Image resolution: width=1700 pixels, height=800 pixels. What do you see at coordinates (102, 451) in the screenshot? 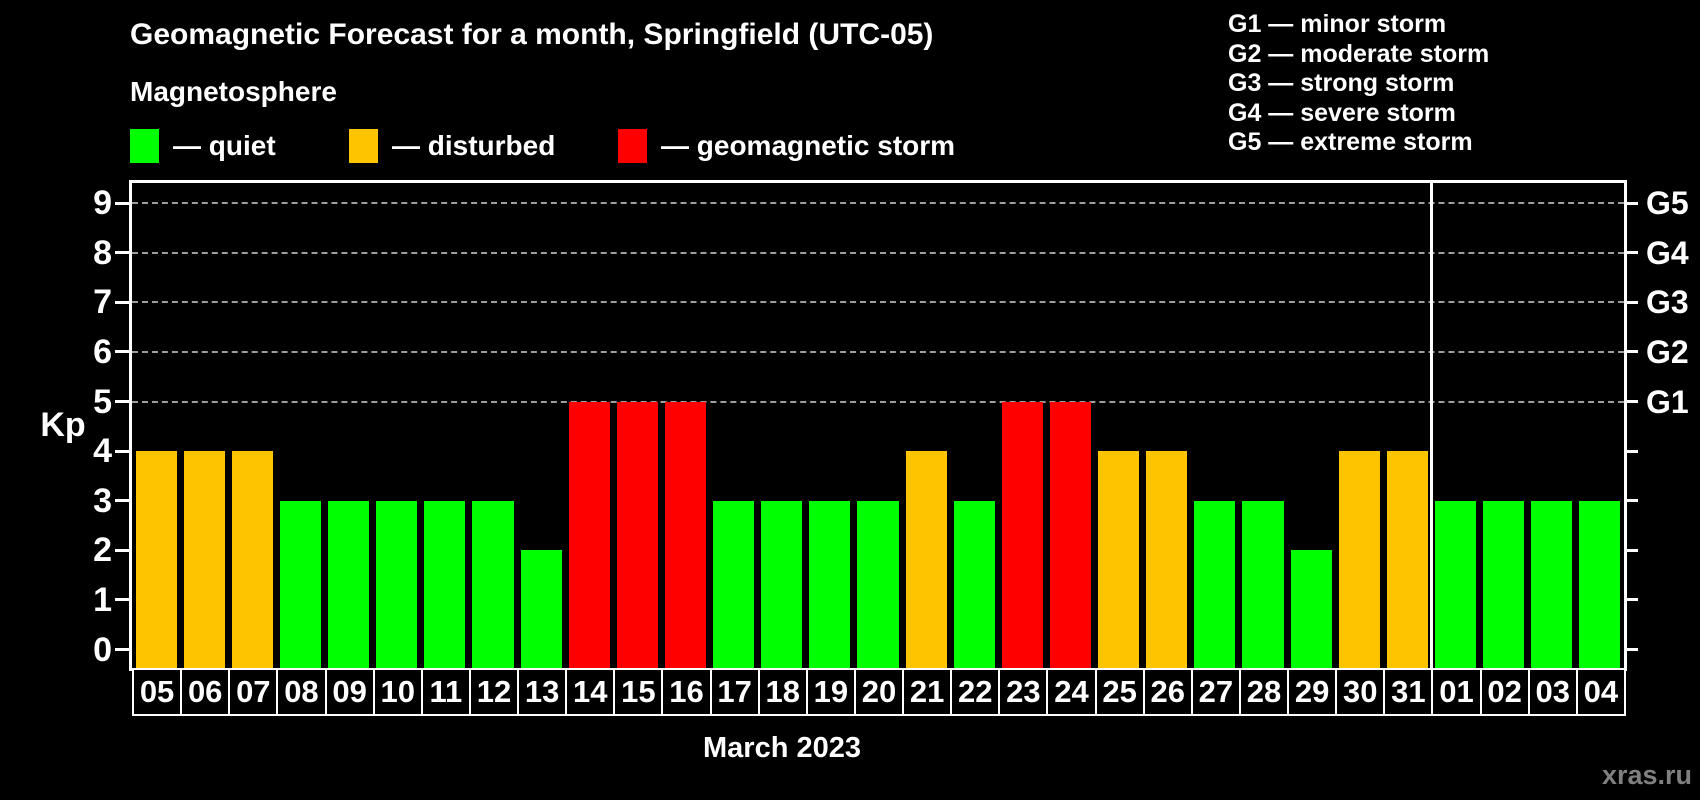
I see `y-tick-label: 4` at bounding box center [102, 451].